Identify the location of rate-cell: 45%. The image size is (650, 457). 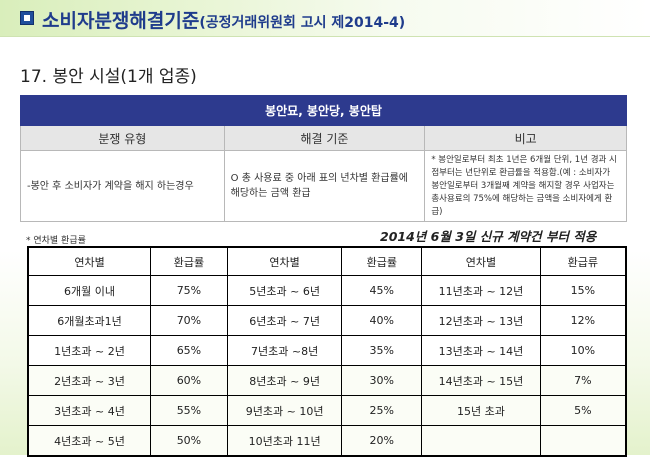
(382, 290).